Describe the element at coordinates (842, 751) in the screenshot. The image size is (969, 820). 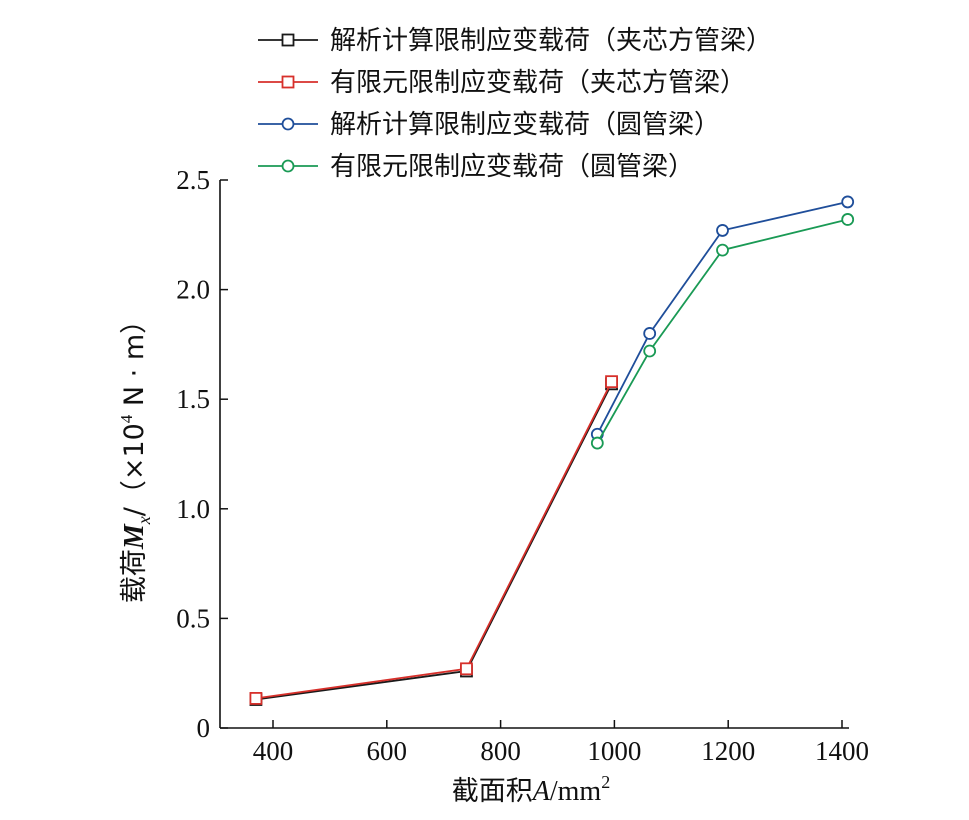
I see `x-tick-label: 1400` at that location.